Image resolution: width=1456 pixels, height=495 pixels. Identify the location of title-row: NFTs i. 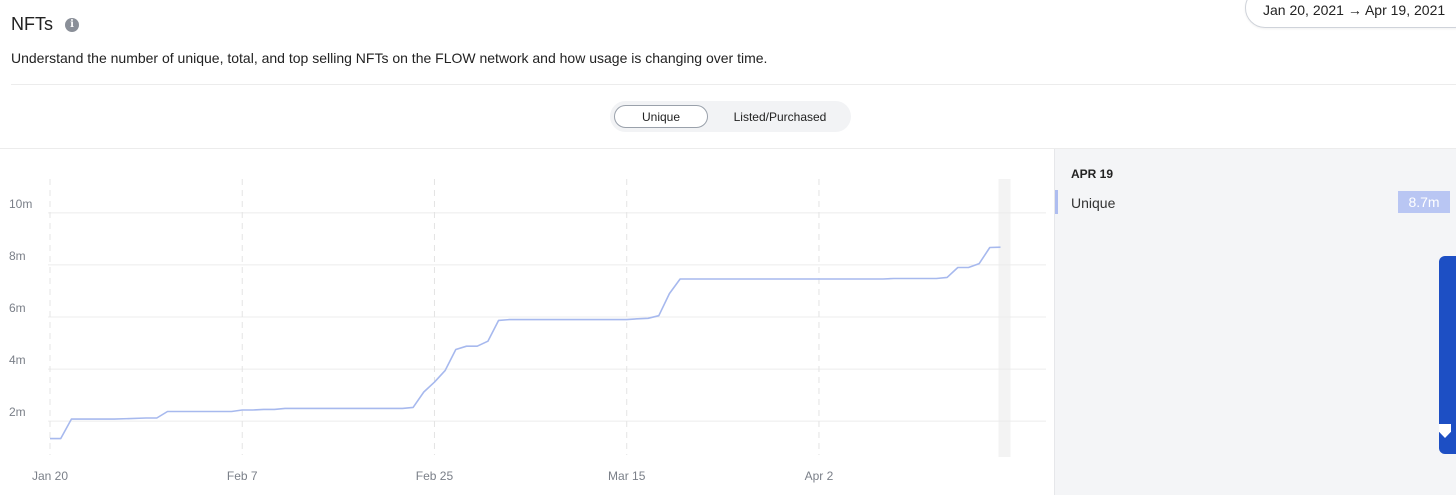
(45, 24).